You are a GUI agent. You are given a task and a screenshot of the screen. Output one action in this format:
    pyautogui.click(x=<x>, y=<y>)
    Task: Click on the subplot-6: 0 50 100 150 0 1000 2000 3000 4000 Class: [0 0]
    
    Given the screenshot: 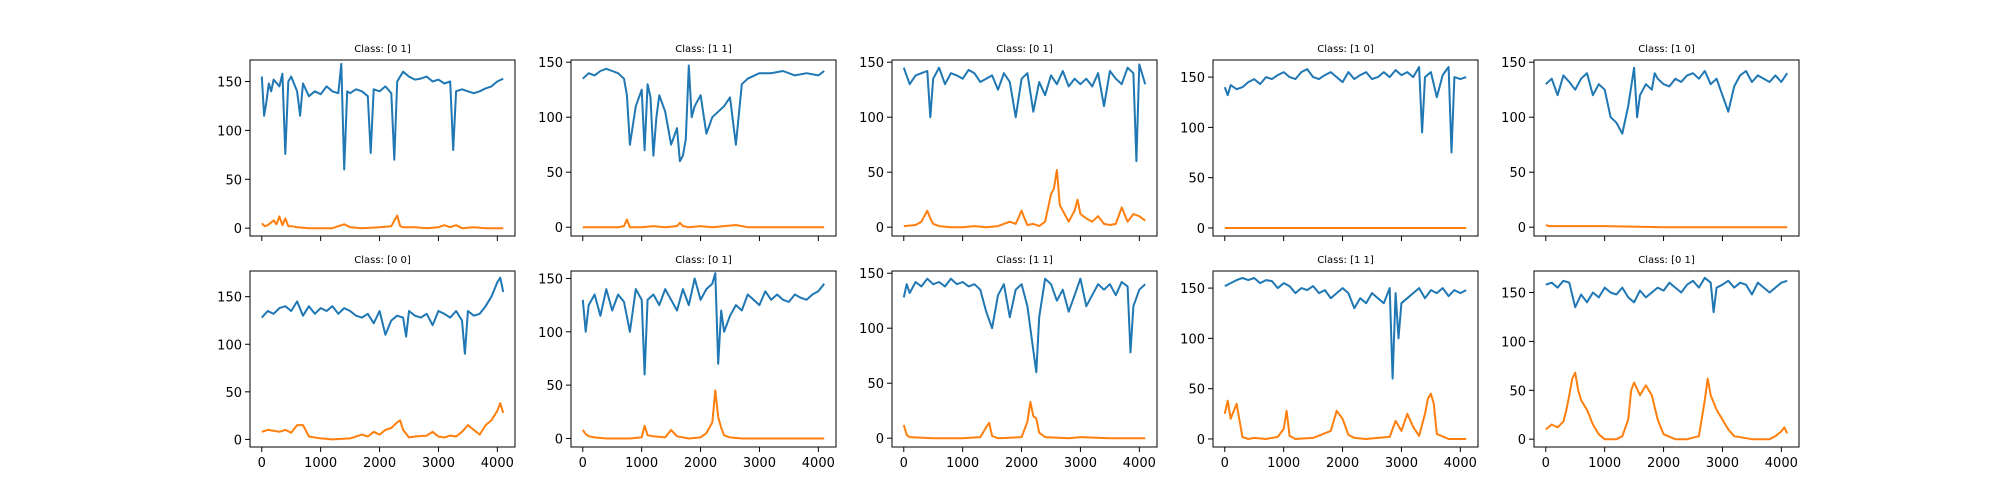 What is the action you would take?
    pyautogui.click(x=366, y=363)
    